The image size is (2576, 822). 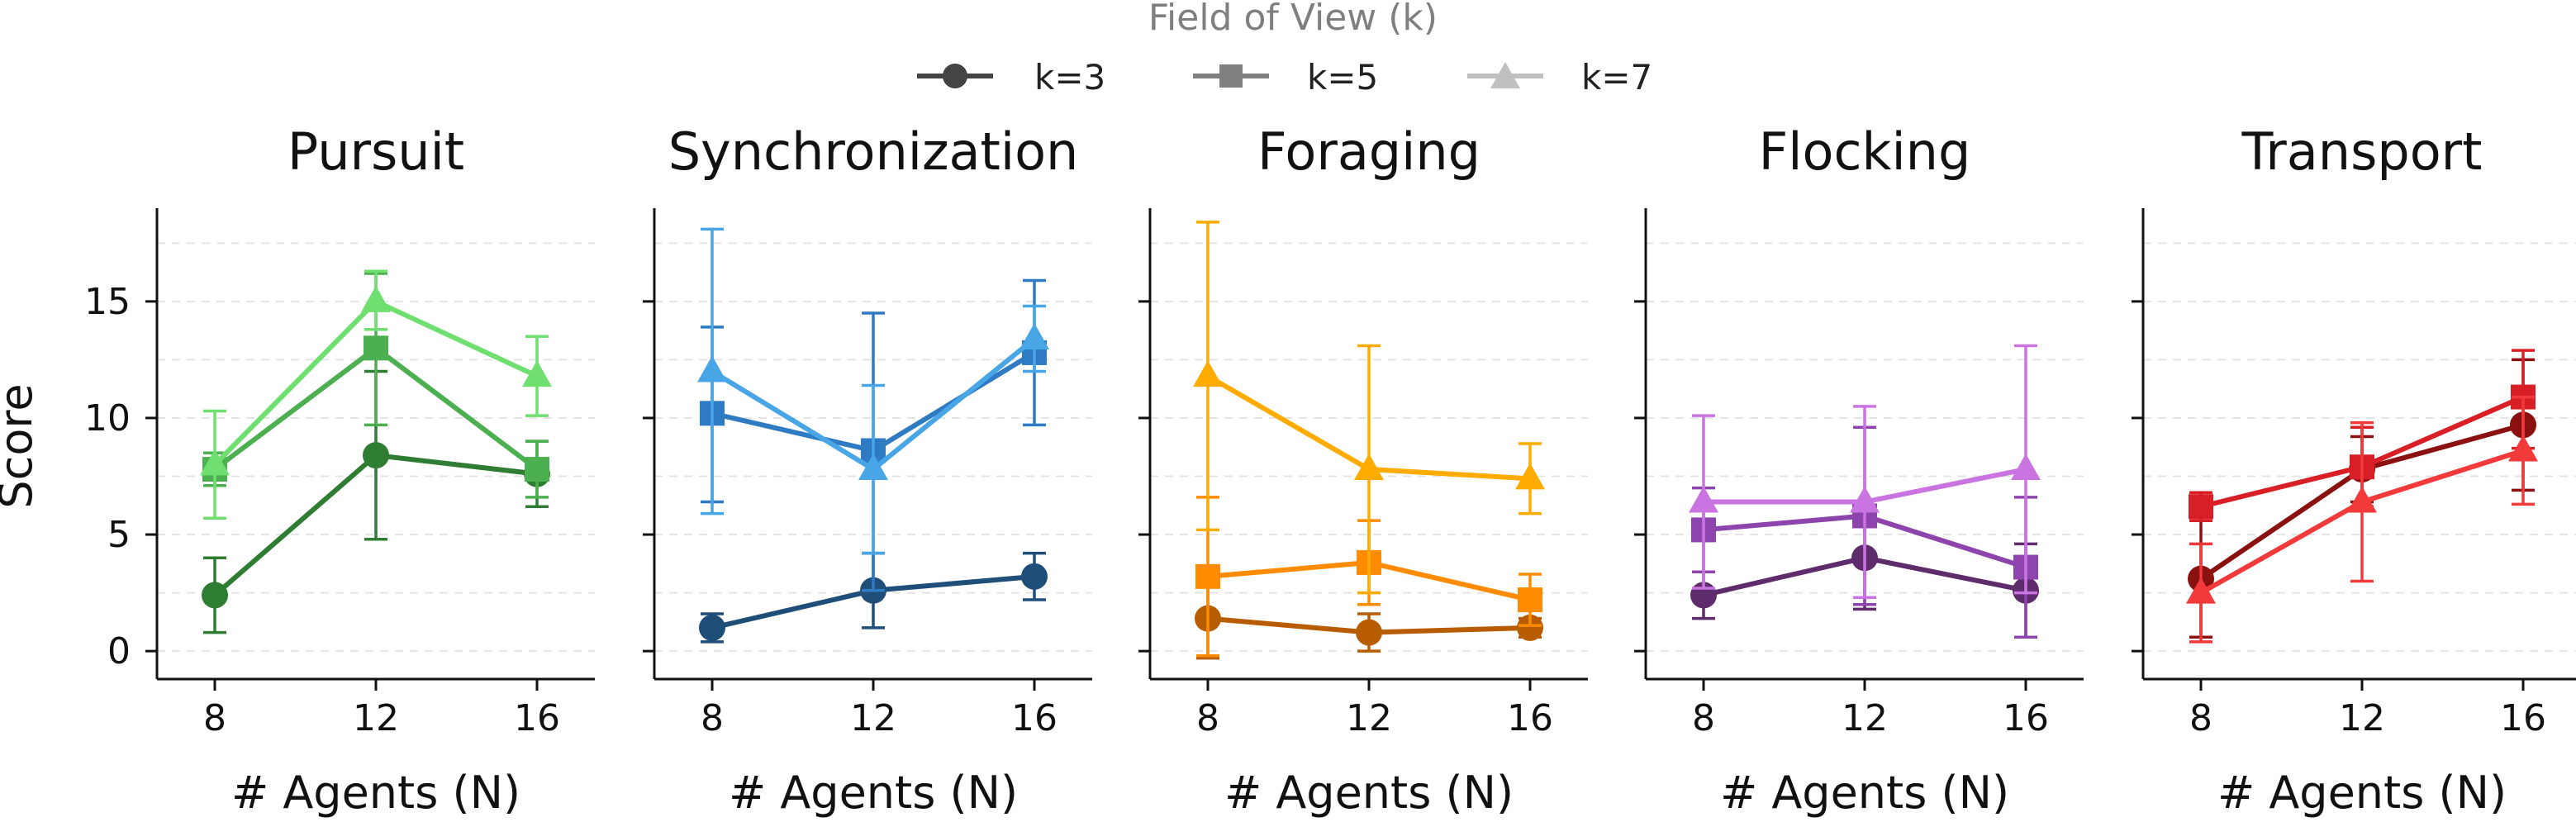 I want to click on legend-marker-k3, so click(x=955, y=76).